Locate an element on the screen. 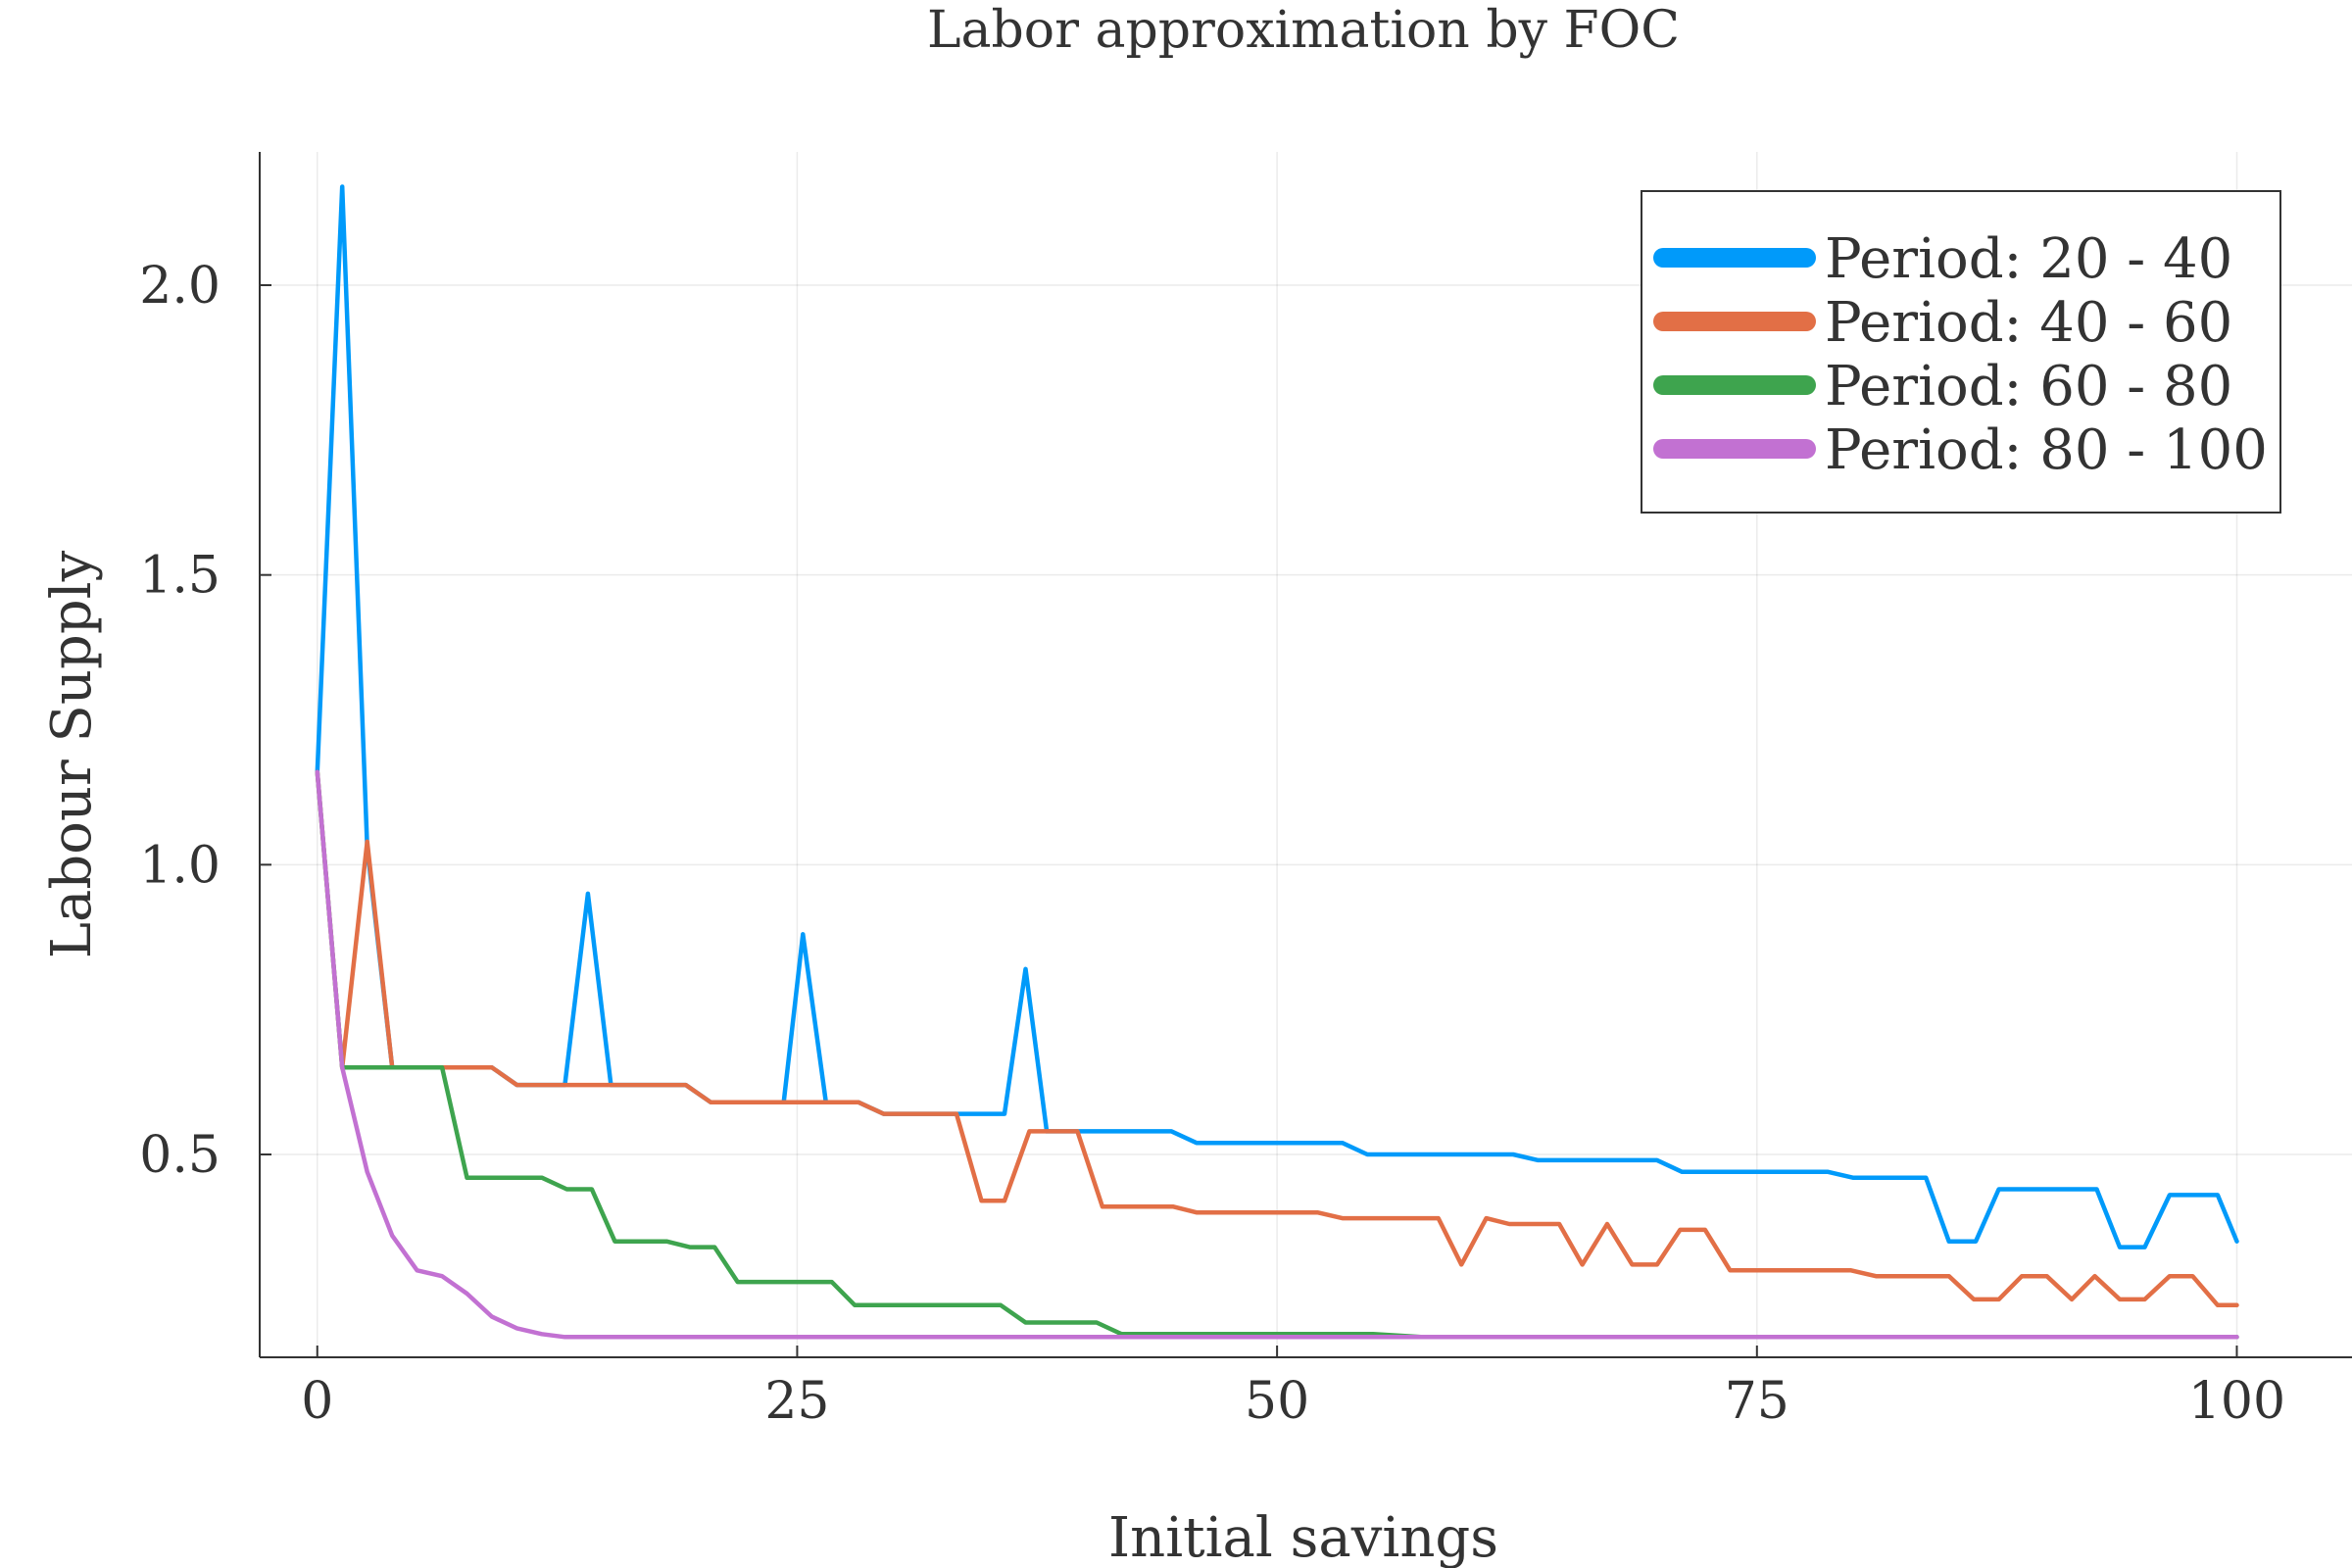 This screenshot has height=1568, width=2352. y-tick-label-0: 0.5 is located at coordinates (179, 1155).